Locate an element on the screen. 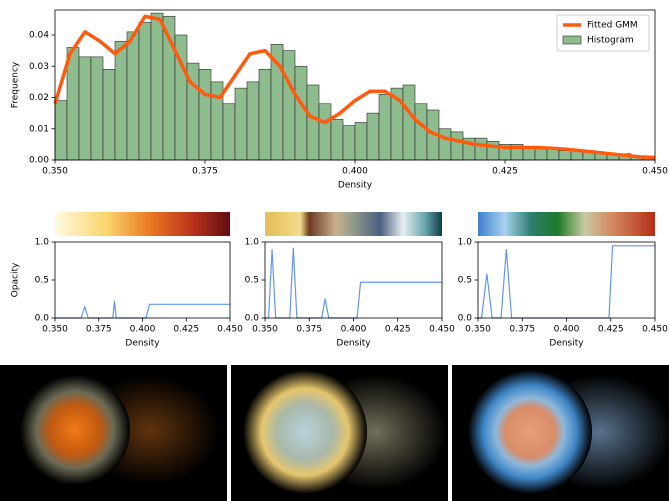 The image size is (669, 501). y-tick-label: 0.02 is located at coordinates (39, 98).